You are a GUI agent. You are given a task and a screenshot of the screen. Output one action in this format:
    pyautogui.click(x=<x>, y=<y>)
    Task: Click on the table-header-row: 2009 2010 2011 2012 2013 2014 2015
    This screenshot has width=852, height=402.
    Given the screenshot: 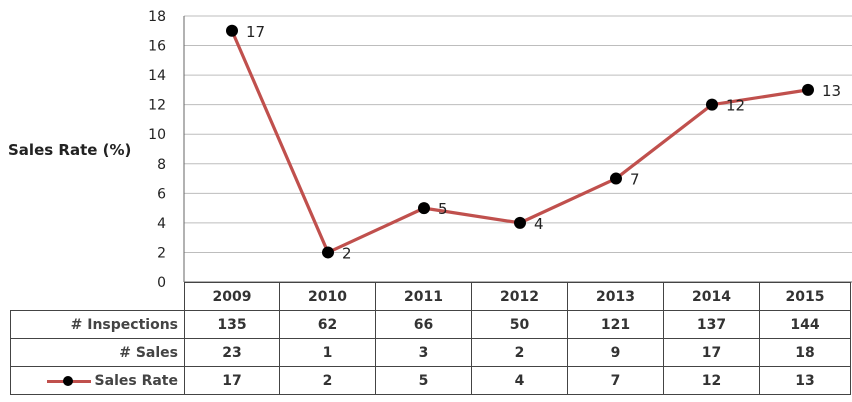 What is the action you would take?
    pyautogui.click(x=430, y=296)
    